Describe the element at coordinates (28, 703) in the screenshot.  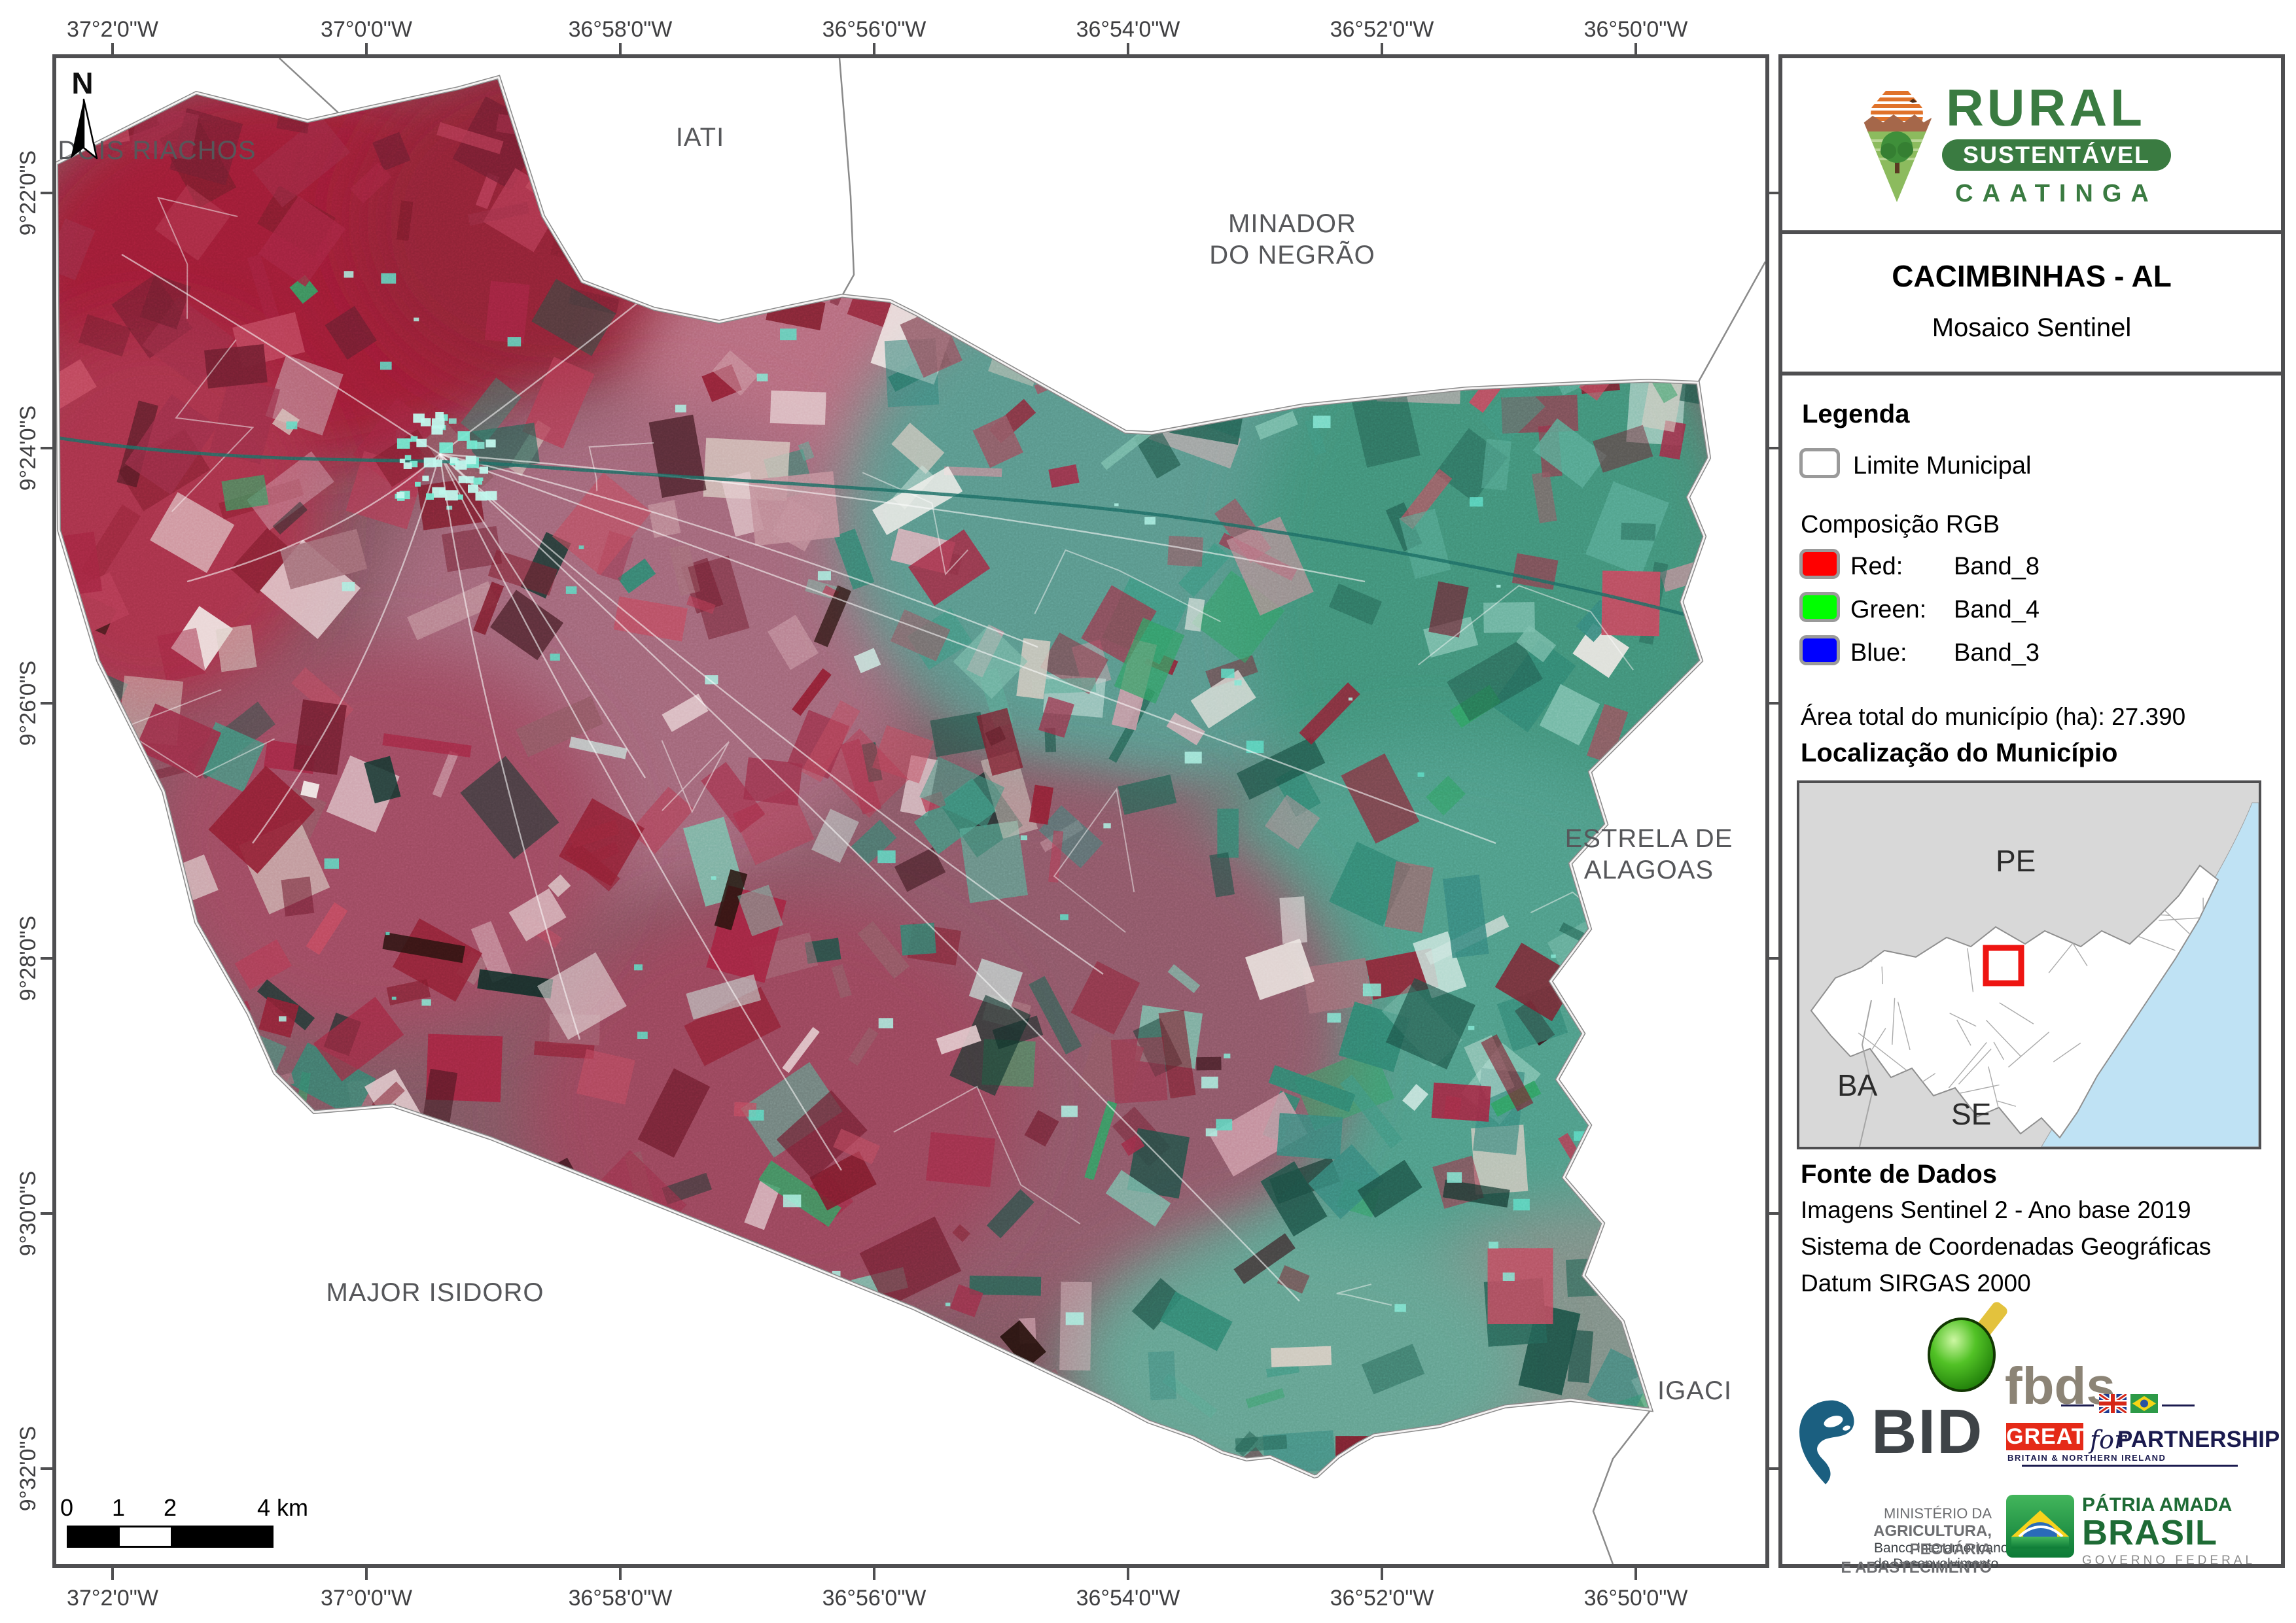
I see `lat-label: 9°26'0"S` at that location.